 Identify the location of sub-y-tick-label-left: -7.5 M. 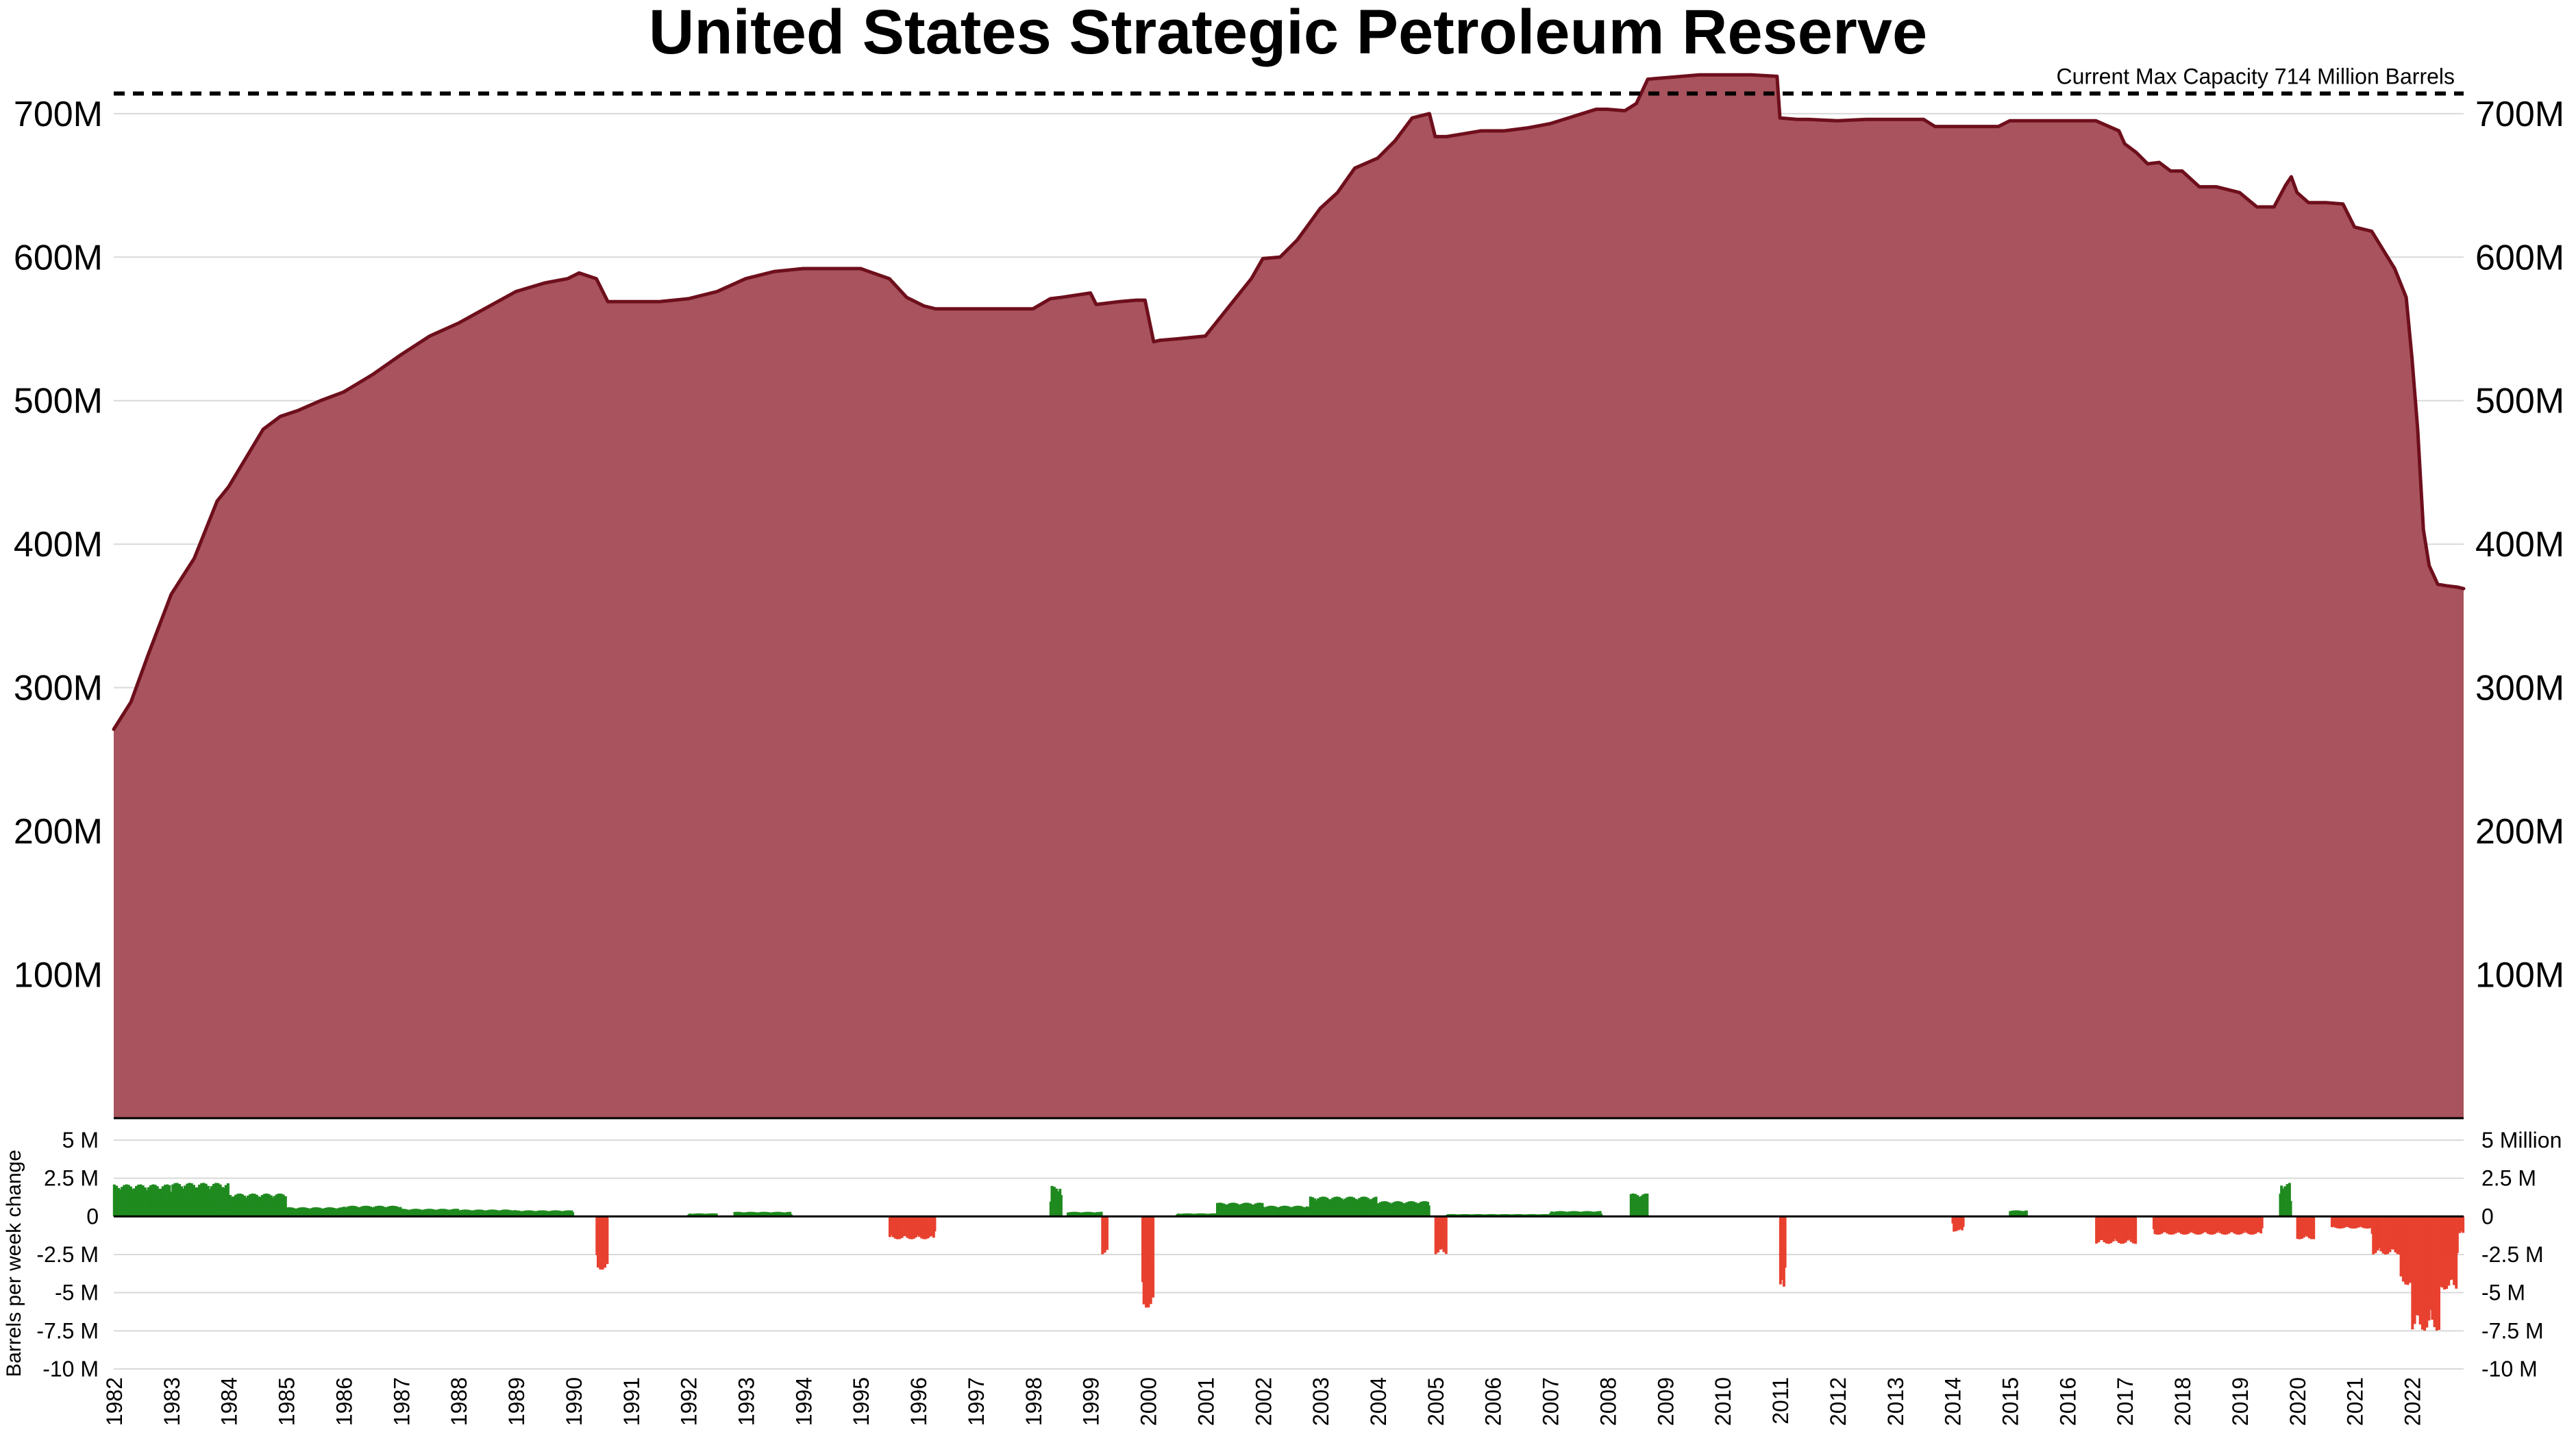
(67, 1330).